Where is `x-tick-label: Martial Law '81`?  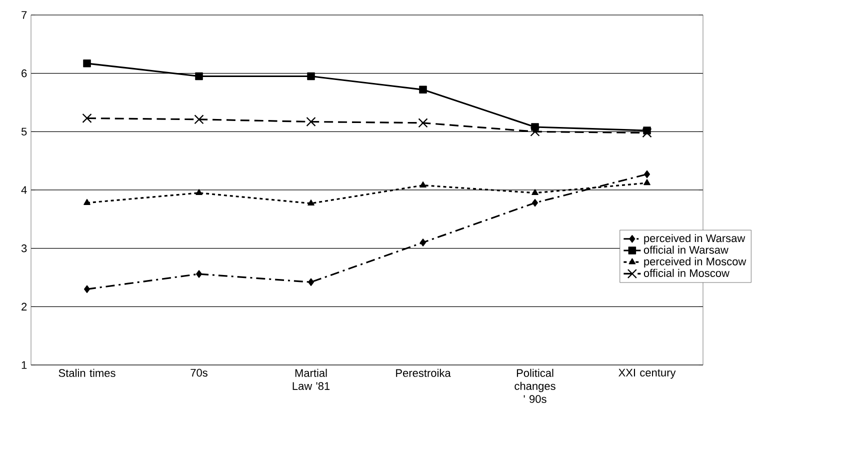 x-tick-label: Martial Law '81 is located at coordinates (311, 379).